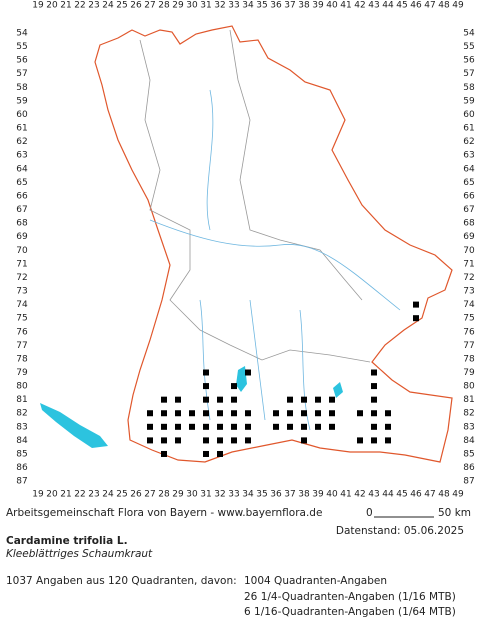 Image resolution: width=500 pixels, height=620 pixels. Describe the element at coordinates (108, 6) in the screenshot. I see `column-label: 24` at that location.